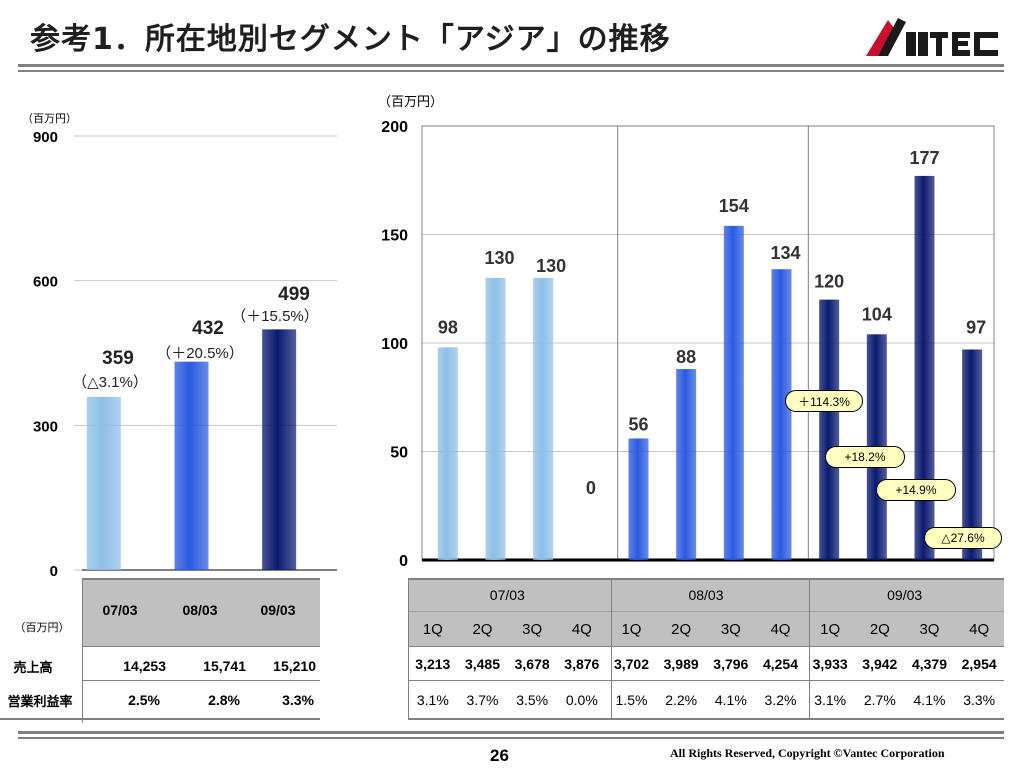 This screenshot has width=1024, height=768. Describe the element at coordinates (45, 137) in the screenshot. I see `left-y-tick-label: 900` at that location.